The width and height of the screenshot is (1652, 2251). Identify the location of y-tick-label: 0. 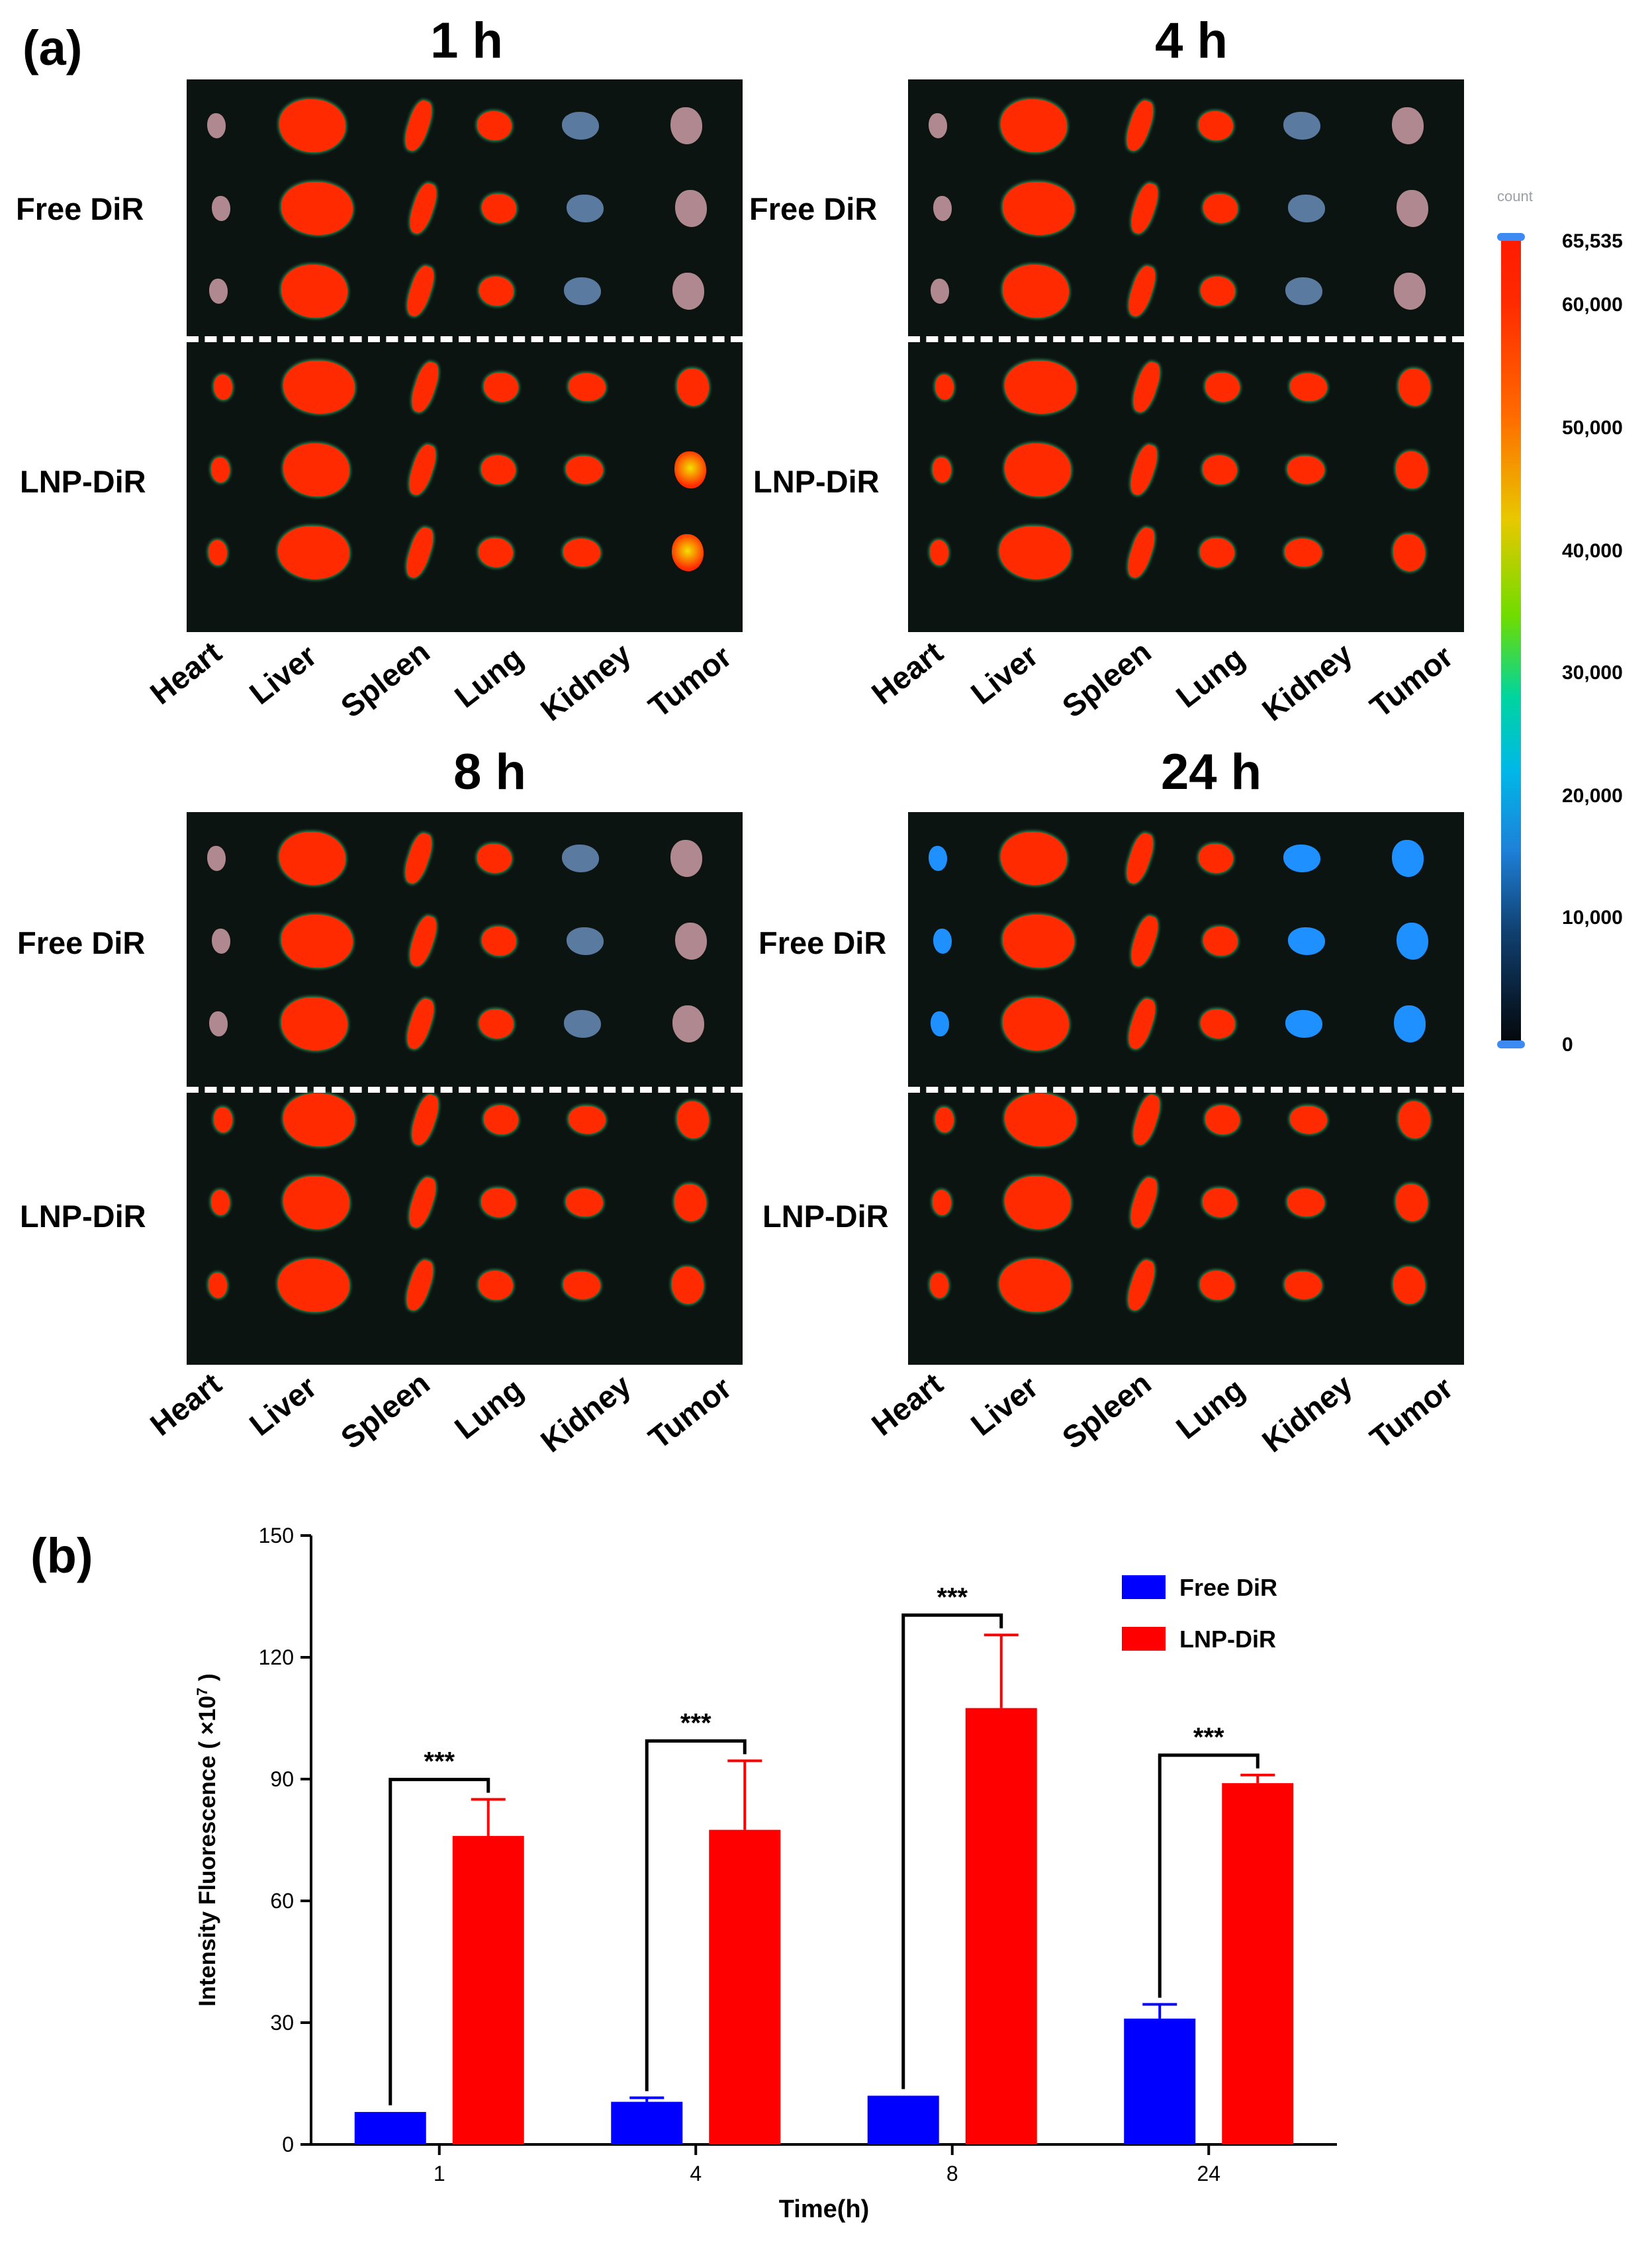
(288, 2145).